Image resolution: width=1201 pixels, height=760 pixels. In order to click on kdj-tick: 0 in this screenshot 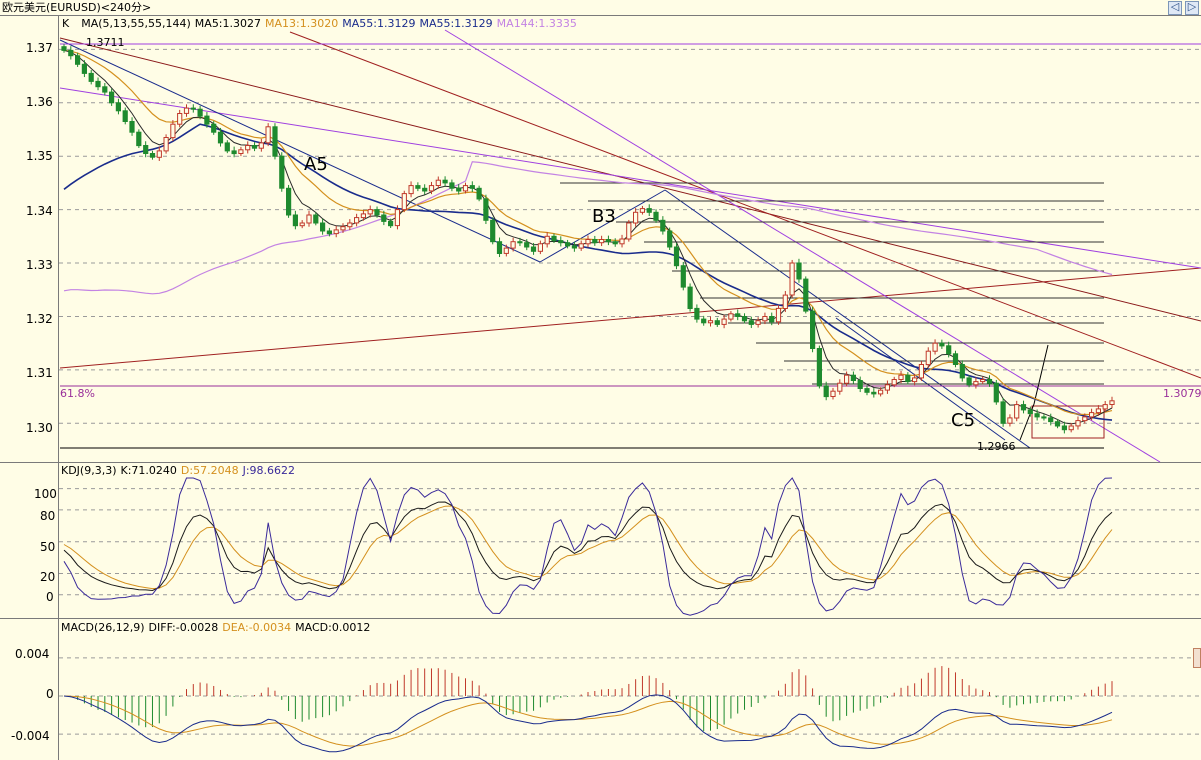, I will do `click(50, 597)`.